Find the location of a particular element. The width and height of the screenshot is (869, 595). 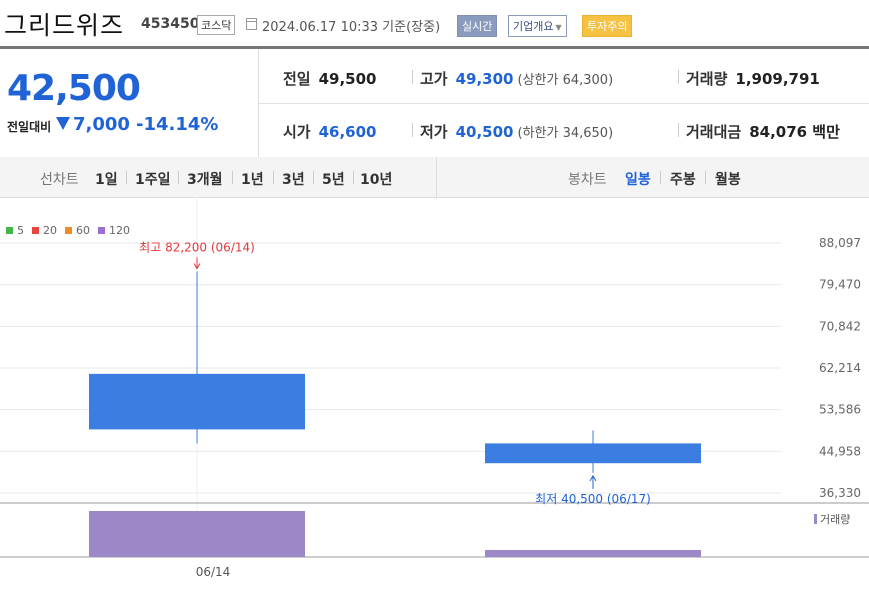

y-tick-label: 53,586 is located at coordinates (840, 410).